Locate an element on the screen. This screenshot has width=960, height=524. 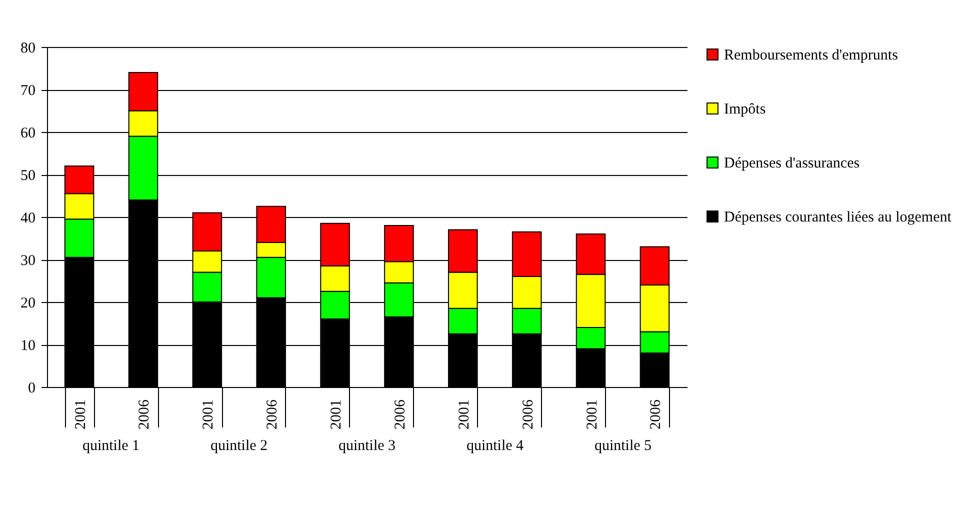
y-tick-label: 30 is located at coordinates (28, 261).